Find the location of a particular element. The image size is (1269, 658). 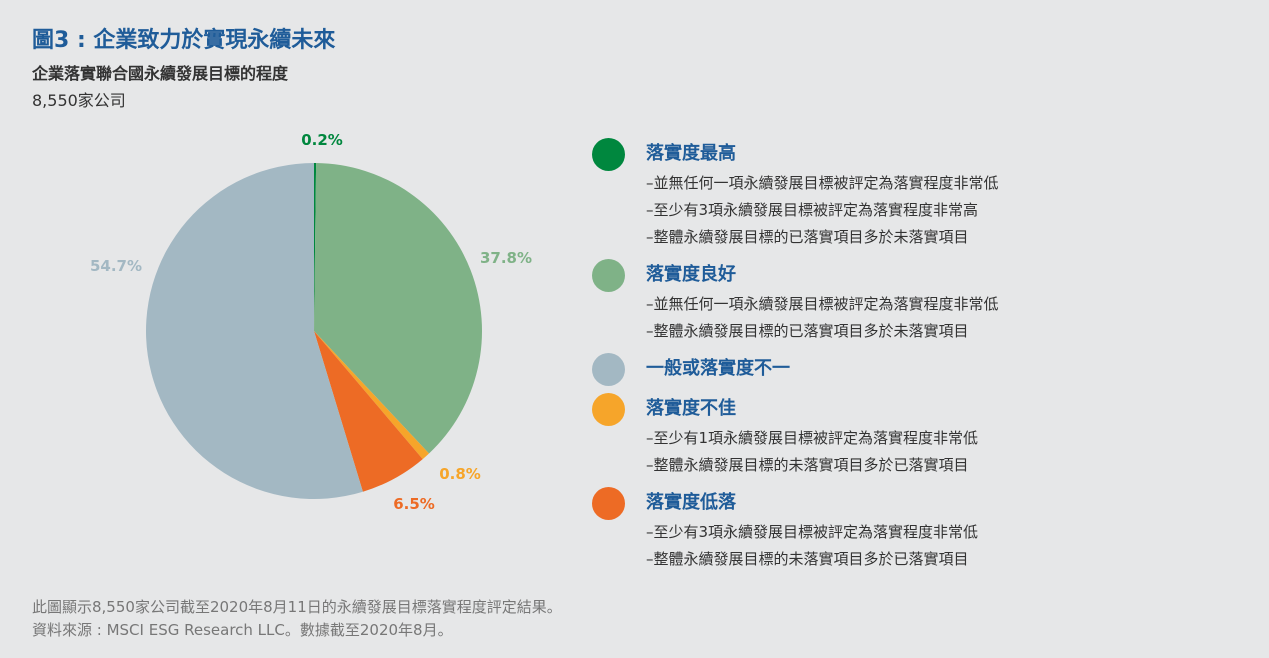

company-count: 8,550家公司 is located at coordinates (79, 100).